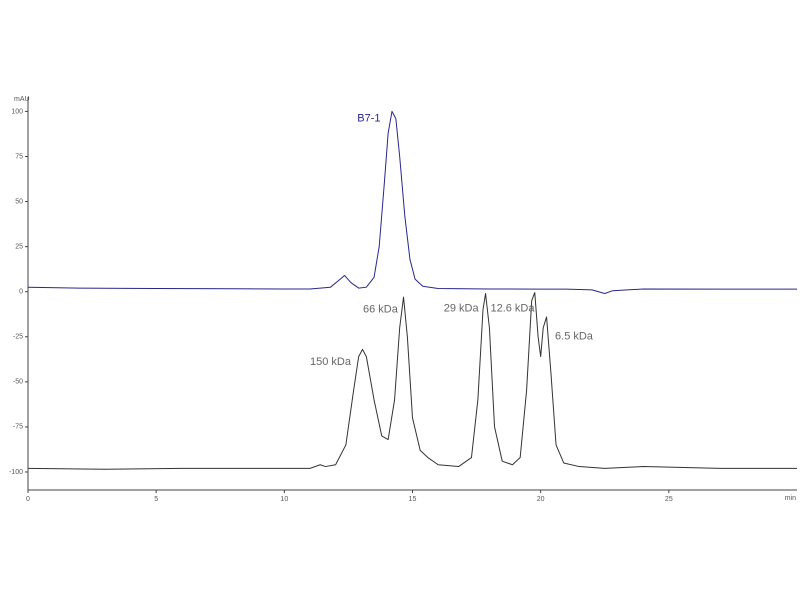  I want to click on x-tick-label: 5, so click(156, 499).